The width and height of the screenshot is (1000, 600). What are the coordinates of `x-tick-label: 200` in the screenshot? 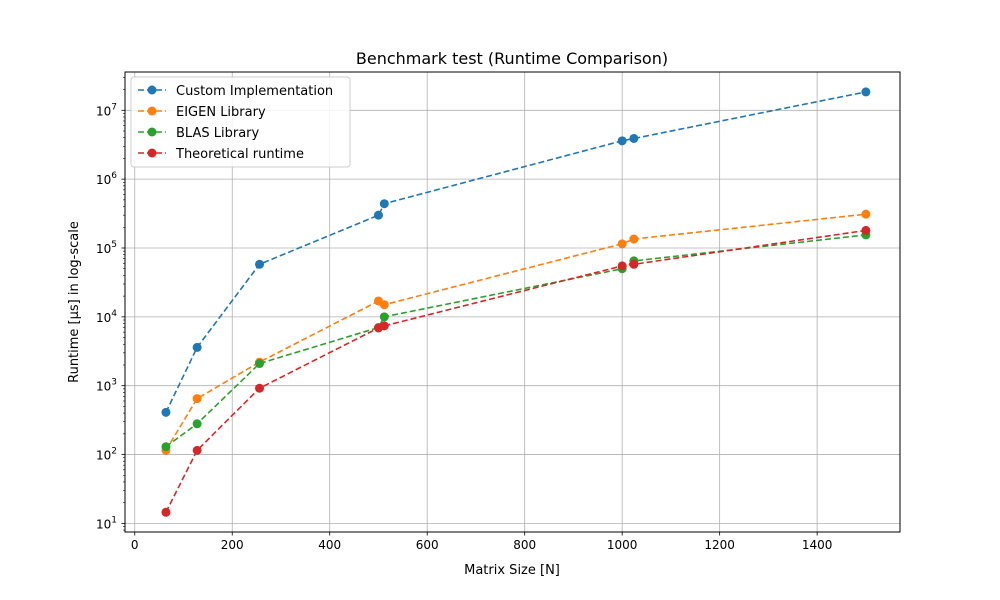 It's located at (232, 545).